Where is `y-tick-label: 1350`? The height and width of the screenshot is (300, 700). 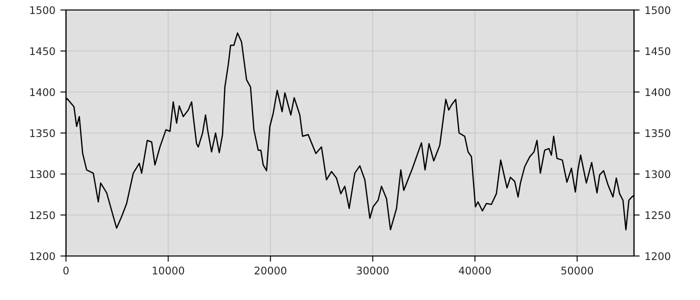 y-tick-label: 1350 is located at coordinates (42, 133).